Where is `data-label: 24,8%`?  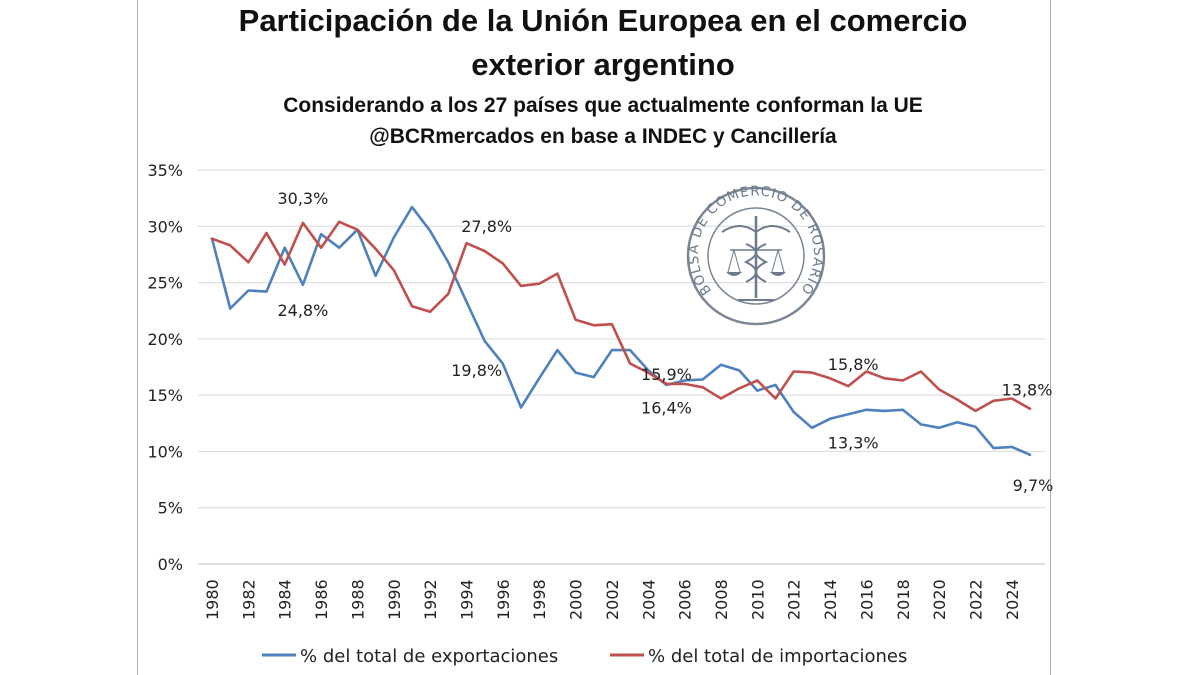
data-label: 24,8% is located at coordinates (302, 310).